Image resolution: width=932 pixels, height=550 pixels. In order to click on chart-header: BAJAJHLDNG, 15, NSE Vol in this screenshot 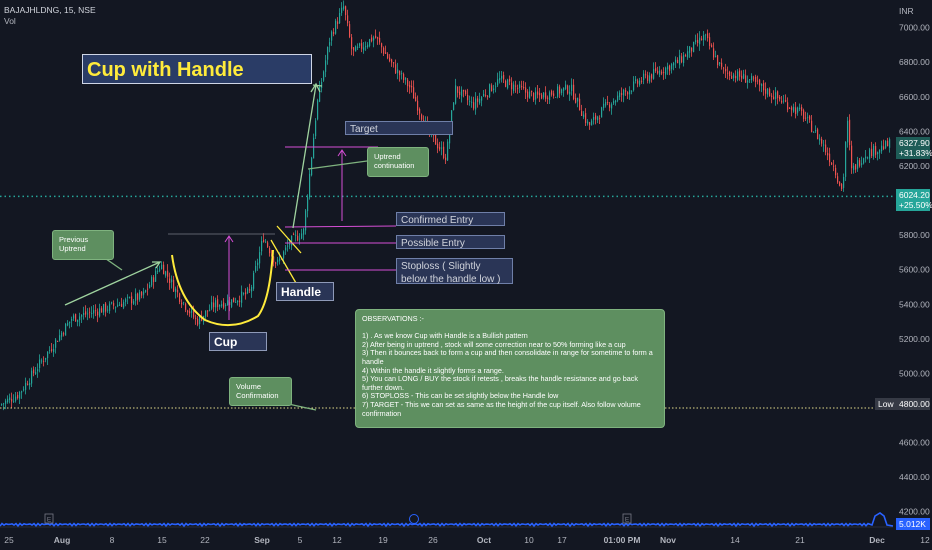, I will do `click(50, 16)`.